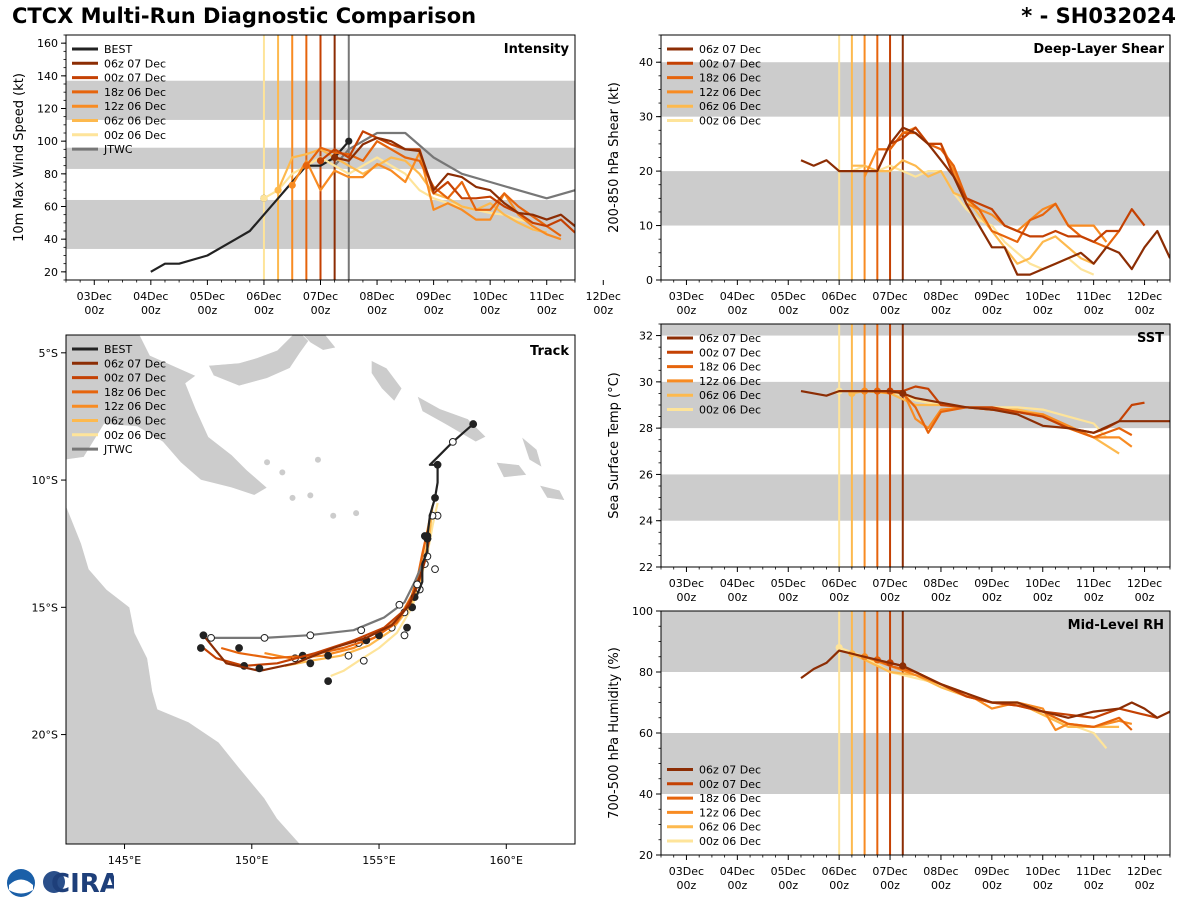 Image resolution: width=1200 pixels, height=902 pixels. What do you see at coordinates (1093, 871) in the screenshot?
I see `rh-xtick-label: 11Dec` at bounding box center [1093, 871].